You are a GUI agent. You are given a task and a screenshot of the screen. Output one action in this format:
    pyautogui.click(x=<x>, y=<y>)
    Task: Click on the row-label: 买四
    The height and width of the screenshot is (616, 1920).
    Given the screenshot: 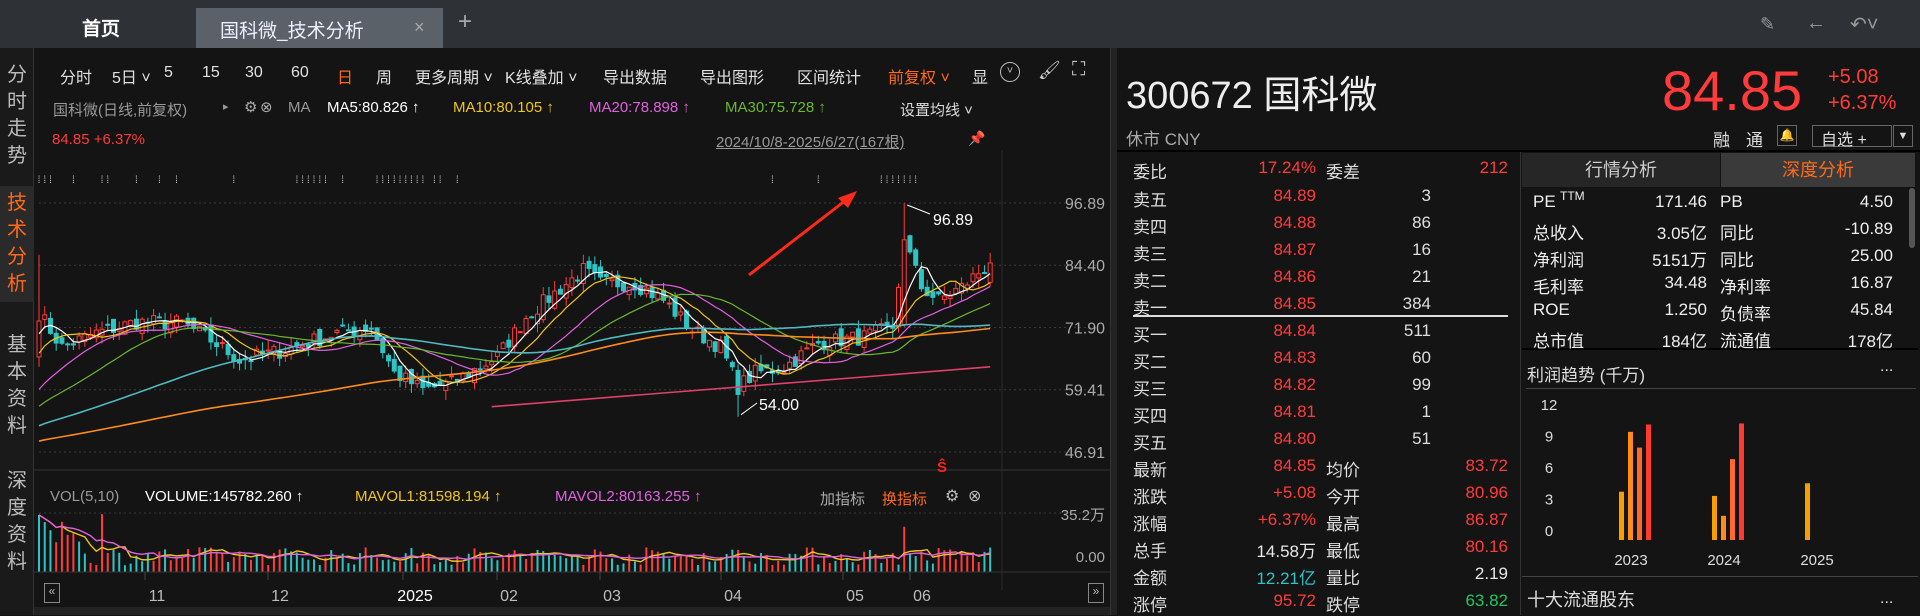 What is the action you would take?
    pyautogui.click(x=1150, y=416)
    